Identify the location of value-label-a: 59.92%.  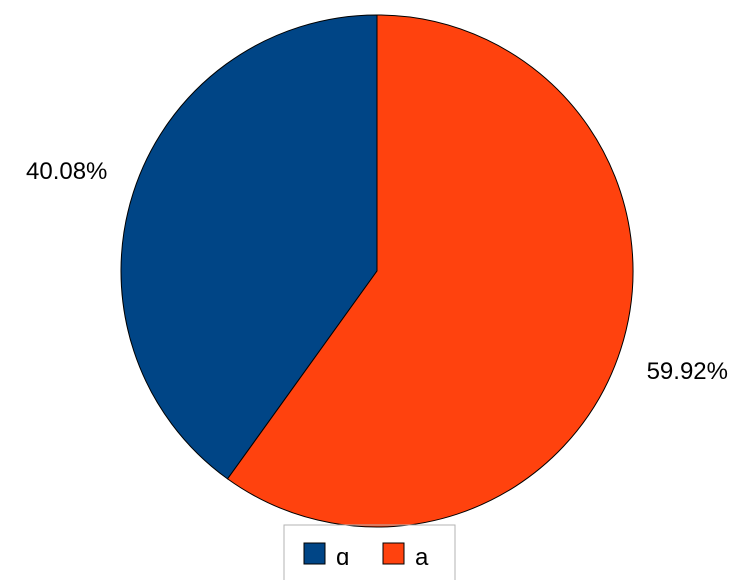
(687, 371).